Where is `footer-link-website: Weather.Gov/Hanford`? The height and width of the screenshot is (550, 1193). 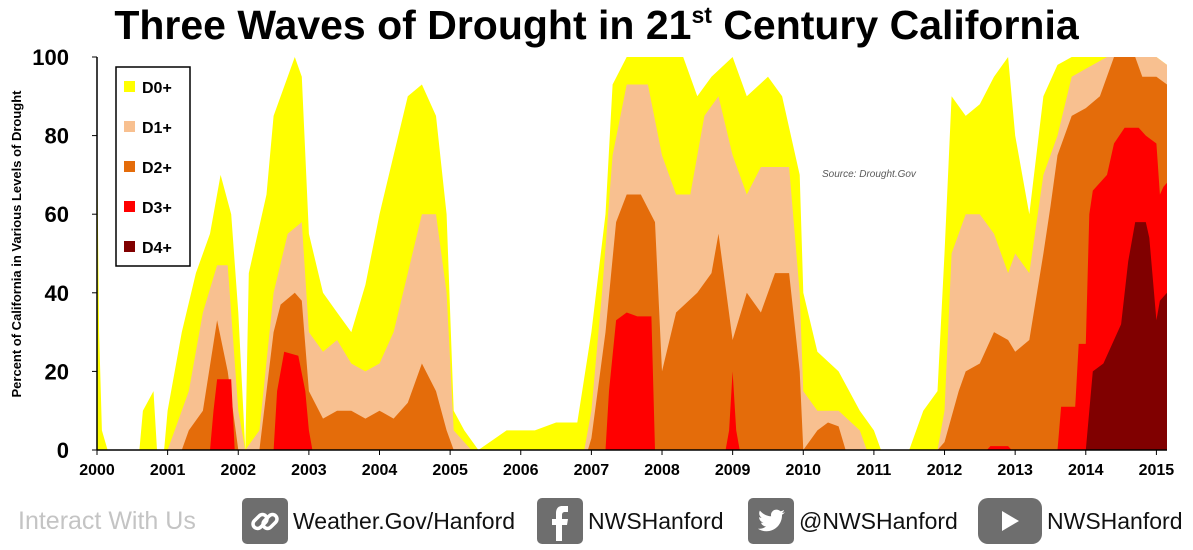
footer-link-website: Weather.Gov/Hanford is located at coordinates (378, 521).